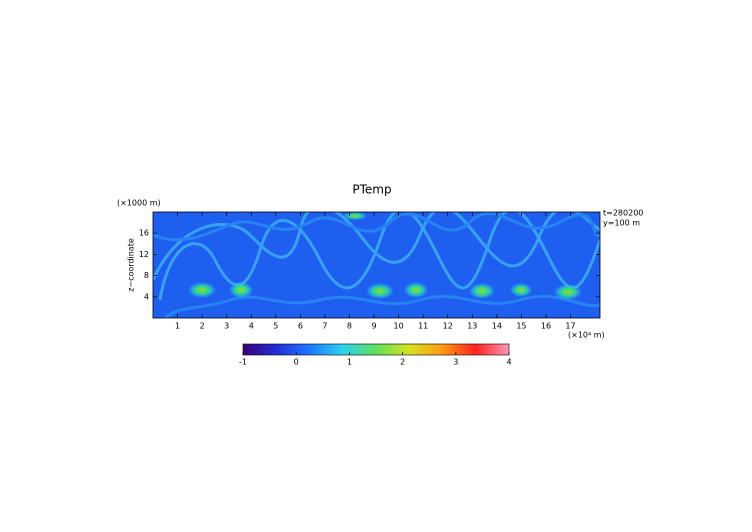  I want to click on annotation: y=100 m, so click(621, 223).